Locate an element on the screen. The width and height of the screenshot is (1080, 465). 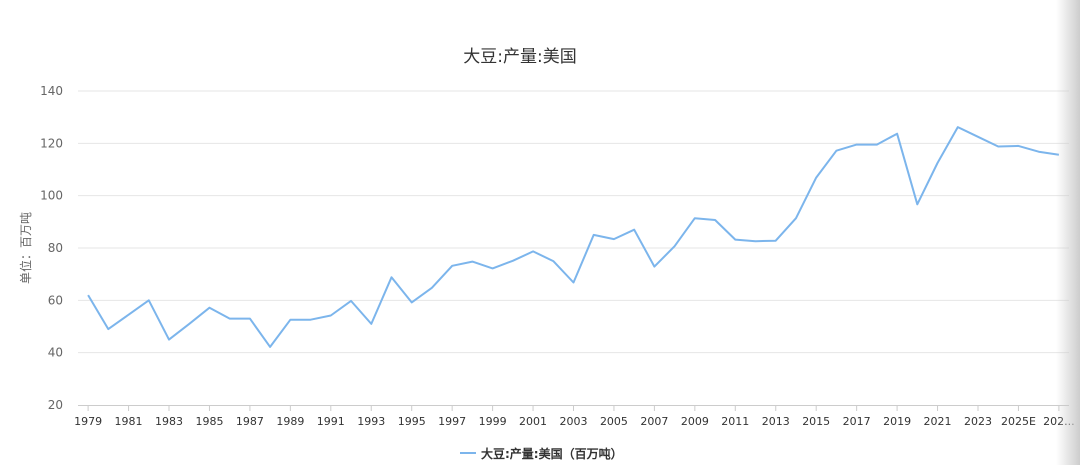
x-tick-label: 1999 is located at coordinates (493, 421).